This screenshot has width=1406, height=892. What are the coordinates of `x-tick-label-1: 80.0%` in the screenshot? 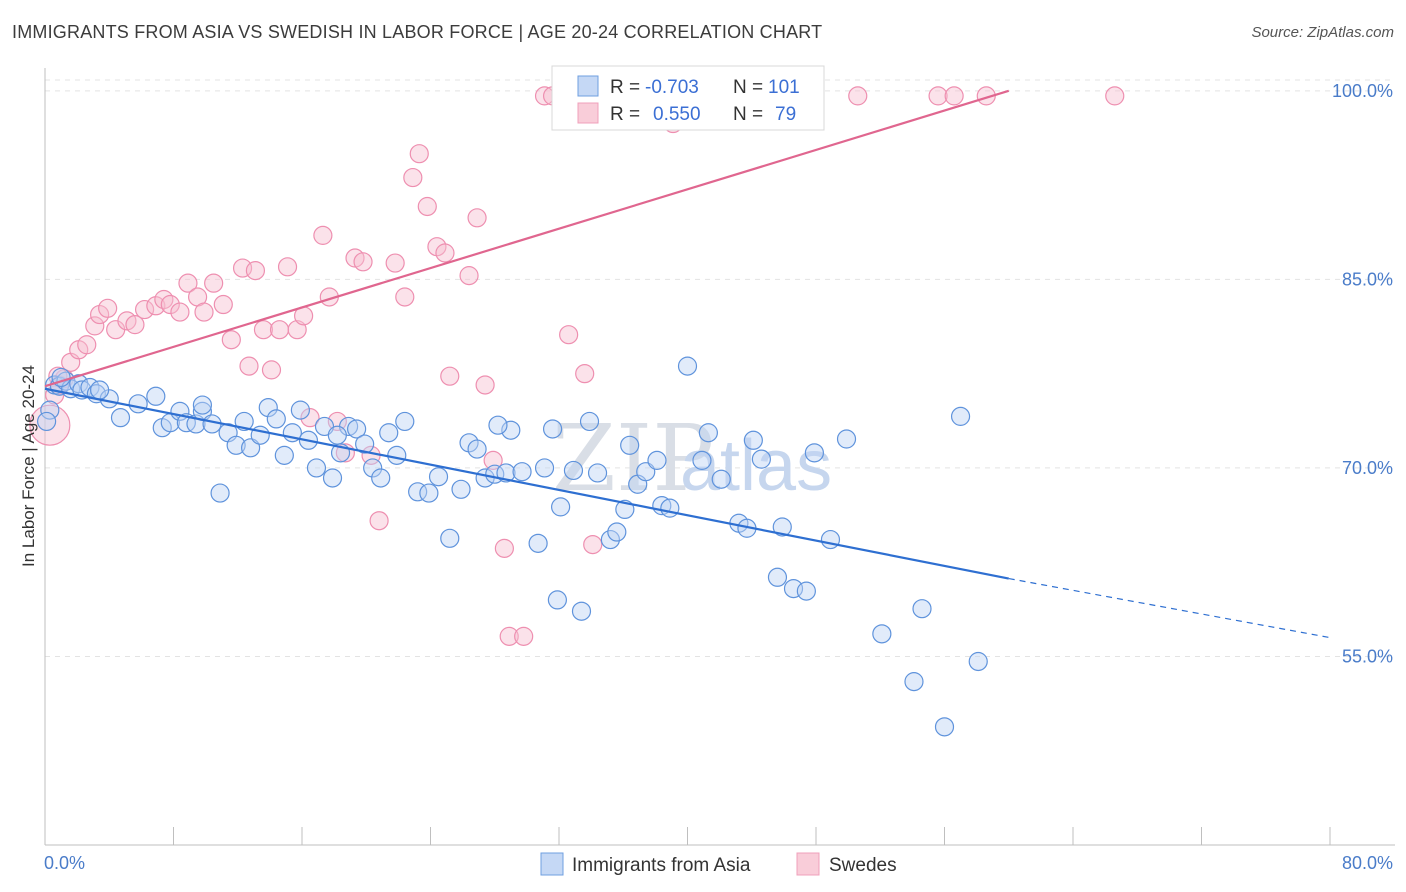 It's located at (1367, 863).